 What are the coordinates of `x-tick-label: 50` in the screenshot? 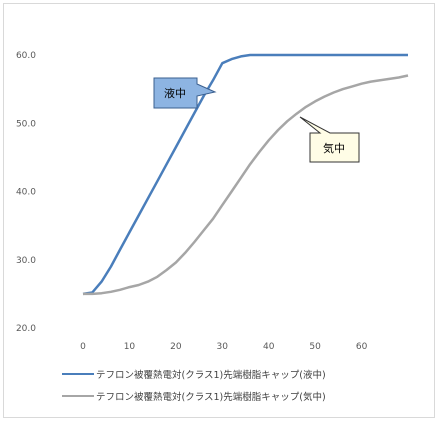 It's located at (315, 347).